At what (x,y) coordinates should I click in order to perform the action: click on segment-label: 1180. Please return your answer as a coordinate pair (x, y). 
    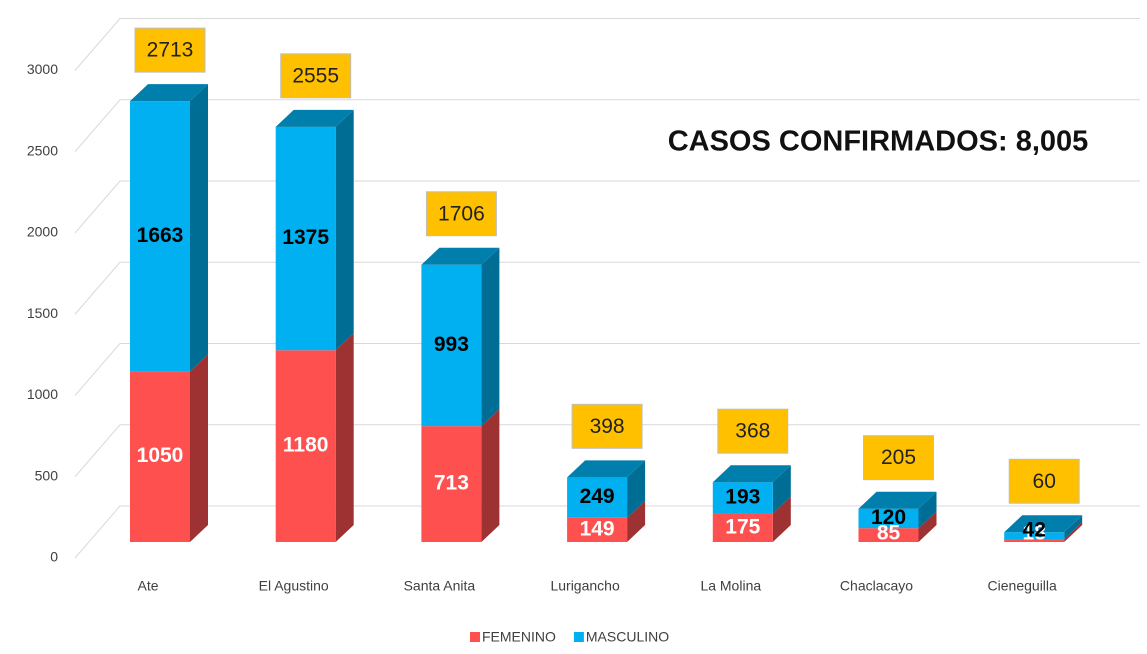
    Looking at the image, I should click on (306, 445).